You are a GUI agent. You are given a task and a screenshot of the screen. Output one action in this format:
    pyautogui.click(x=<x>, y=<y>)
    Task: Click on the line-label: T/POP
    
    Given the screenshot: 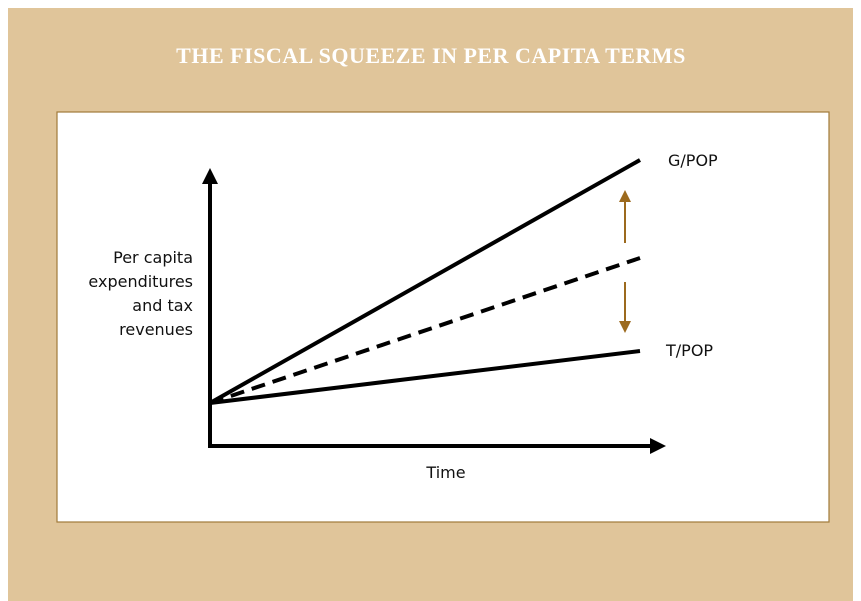 What is the action you would take?
    pyautogui.click(x=689, y=350)
    